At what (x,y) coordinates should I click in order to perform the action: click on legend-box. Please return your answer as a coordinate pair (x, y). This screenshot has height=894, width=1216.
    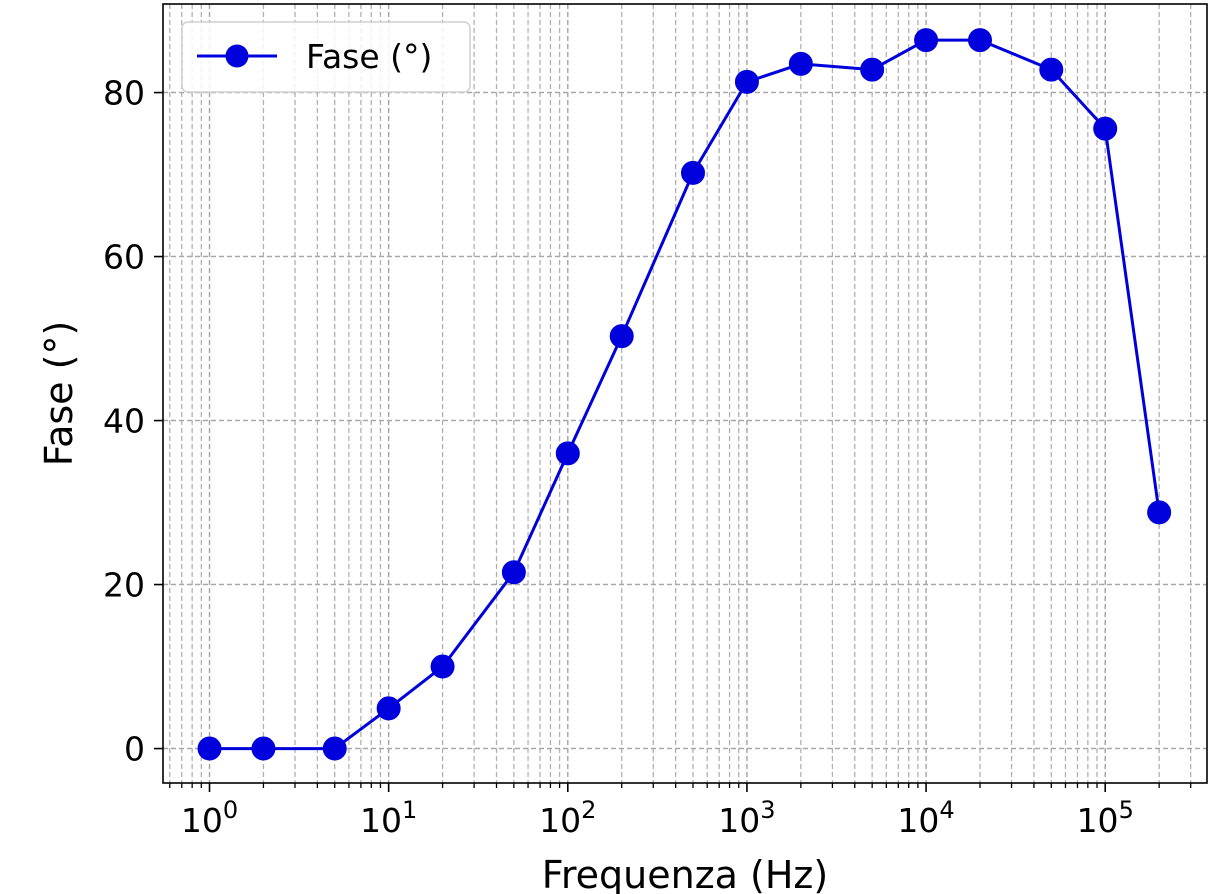
    Looking at the image, I should click on (326, 57).